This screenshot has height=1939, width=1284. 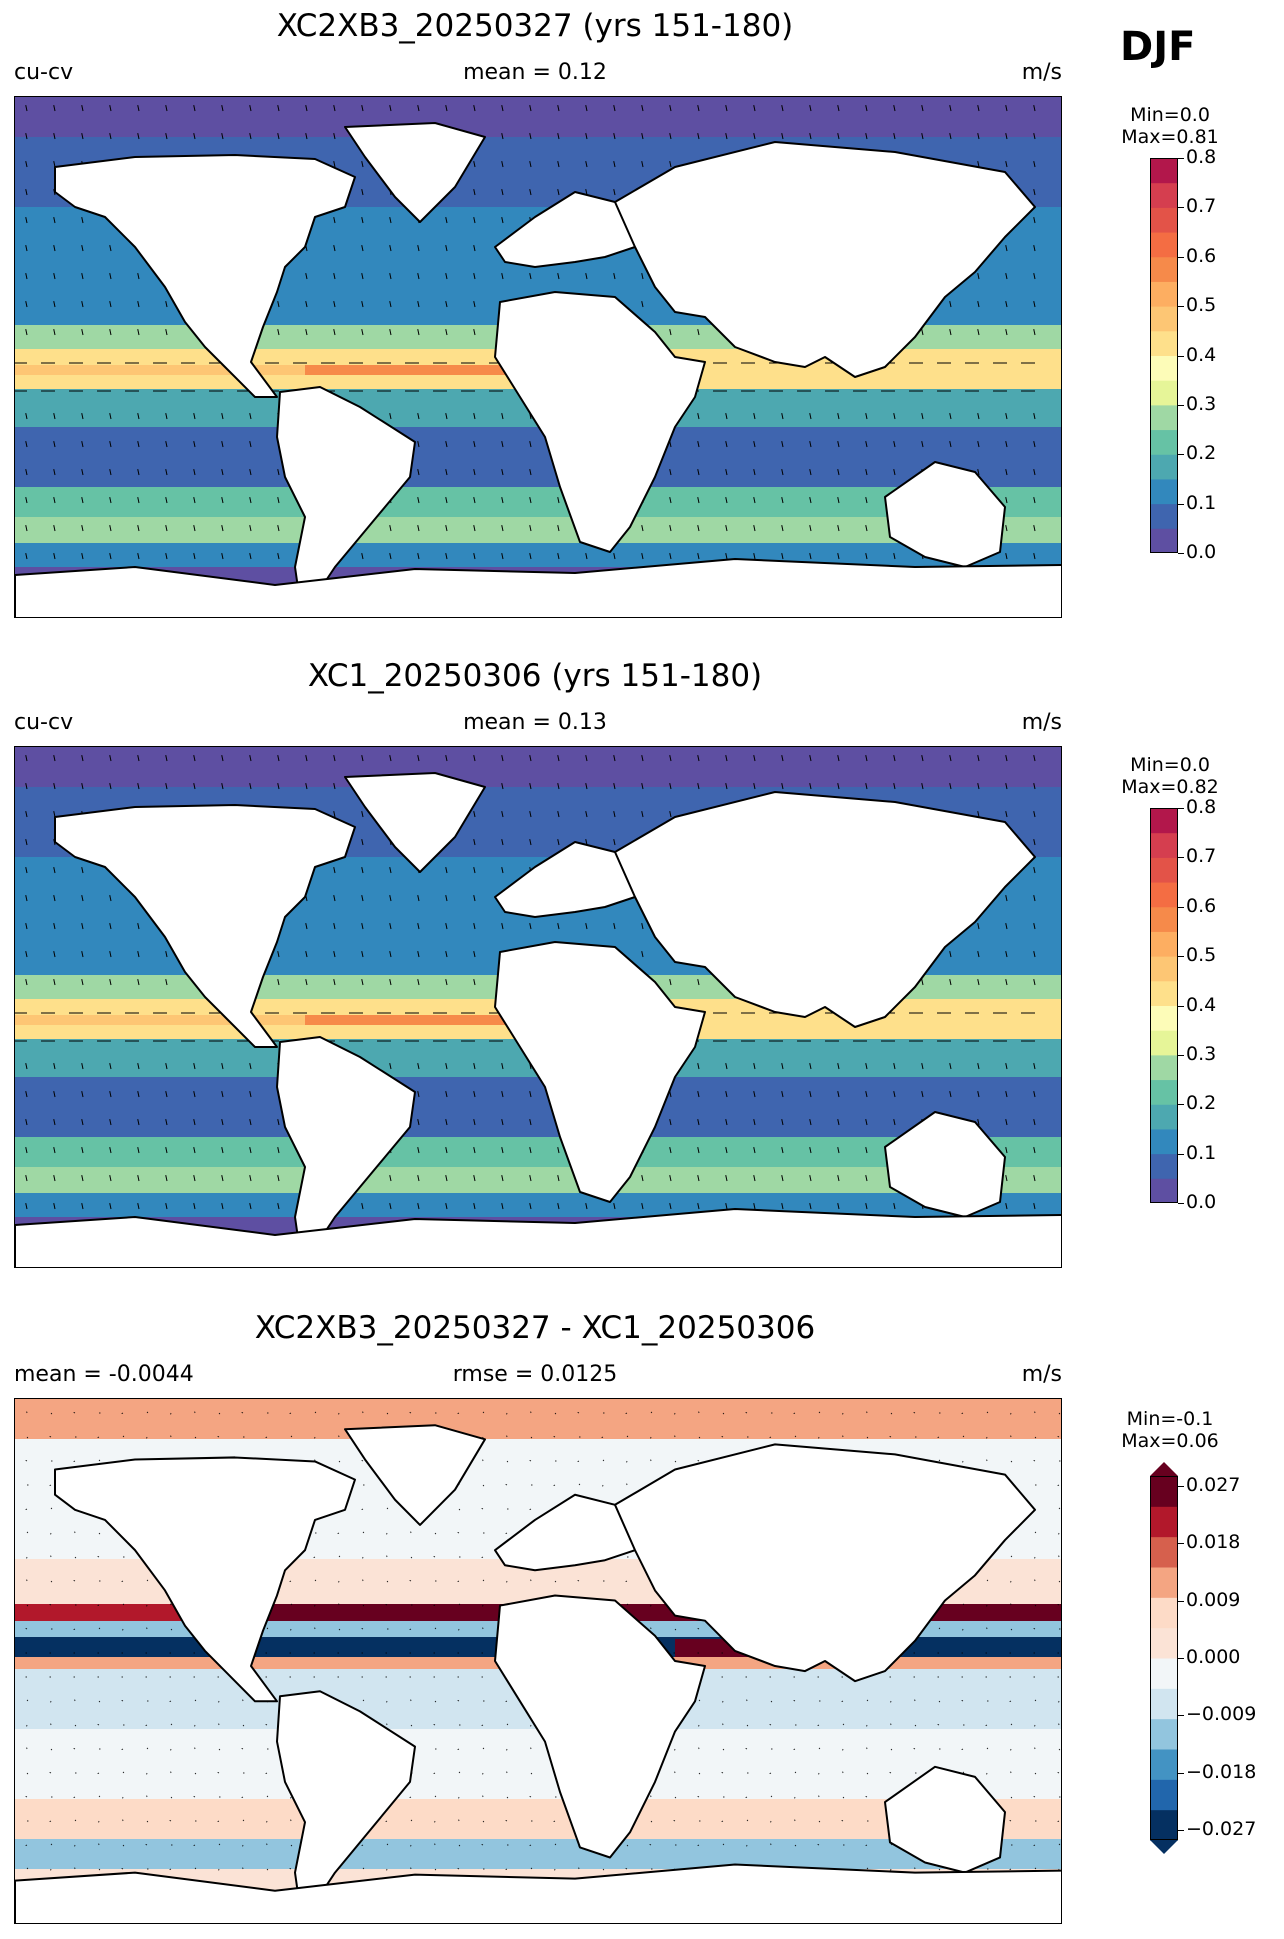 What do you see at coordinates (825, 909) in the screenshot?
I see `asia-landmass` at bounding box center [825, 909].